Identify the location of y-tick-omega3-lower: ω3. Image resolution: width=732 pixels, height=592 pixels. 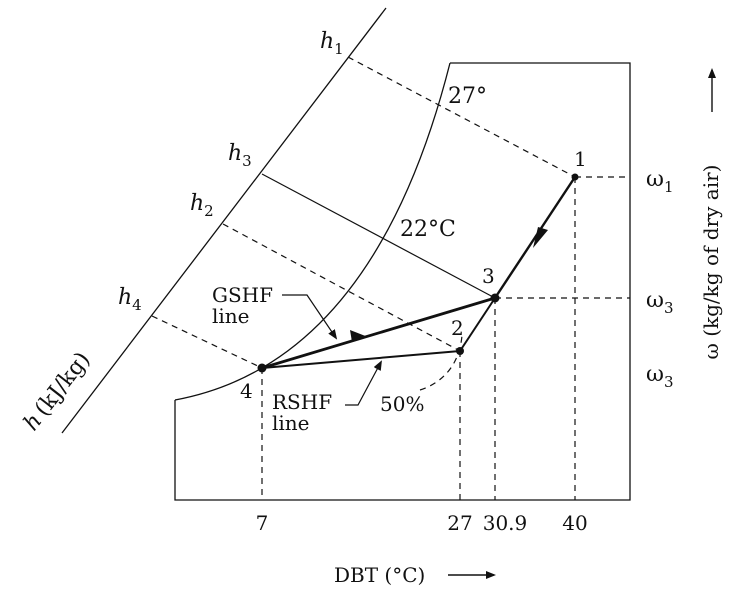
(660, 376).